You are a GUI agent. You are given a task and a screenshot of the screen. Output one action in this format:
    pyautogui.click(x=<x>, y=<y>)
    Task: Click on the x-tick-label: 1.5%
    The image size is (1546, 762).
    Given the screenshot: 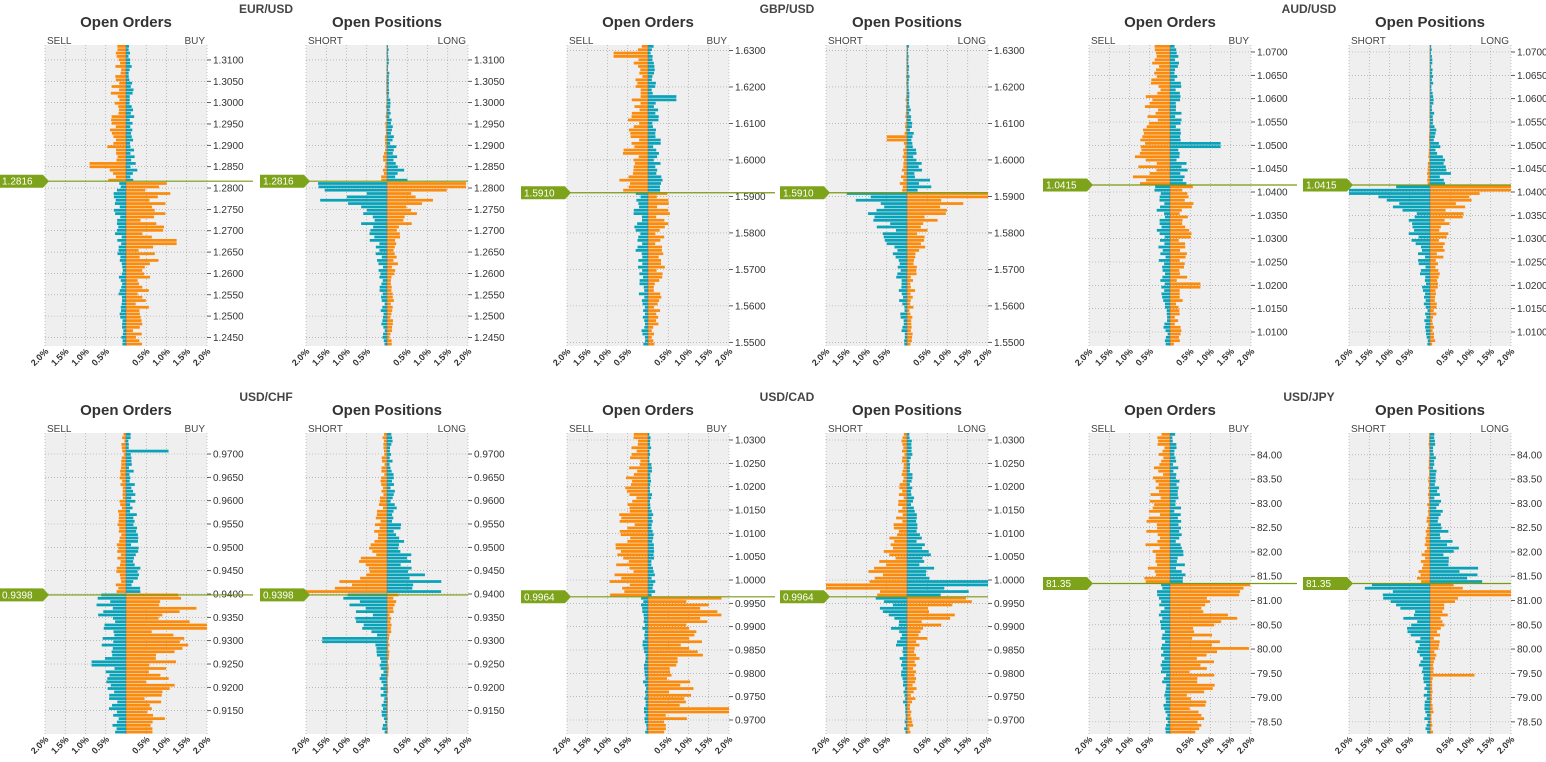 What is the action you would take?
    pyautogui.click(x=582, y=357)
    